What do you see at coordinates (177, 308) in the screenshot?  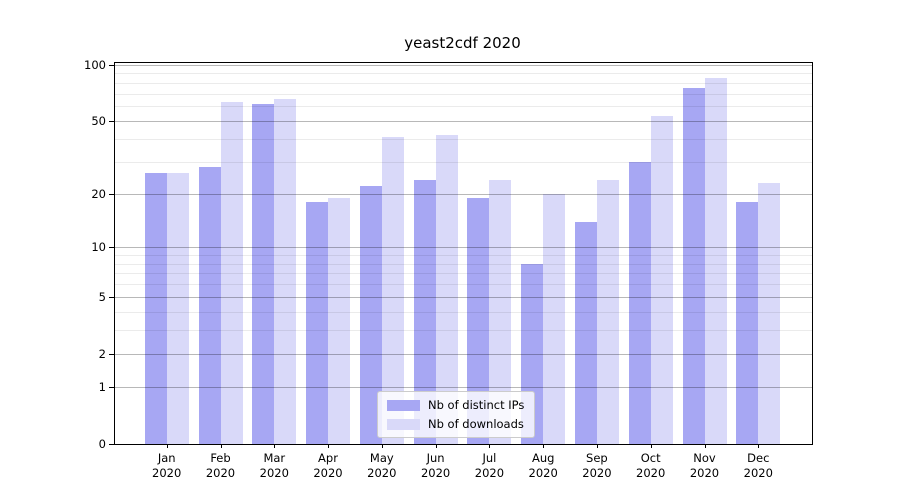 I see `bar-downloads-jan` at bounding box center [177, 308].